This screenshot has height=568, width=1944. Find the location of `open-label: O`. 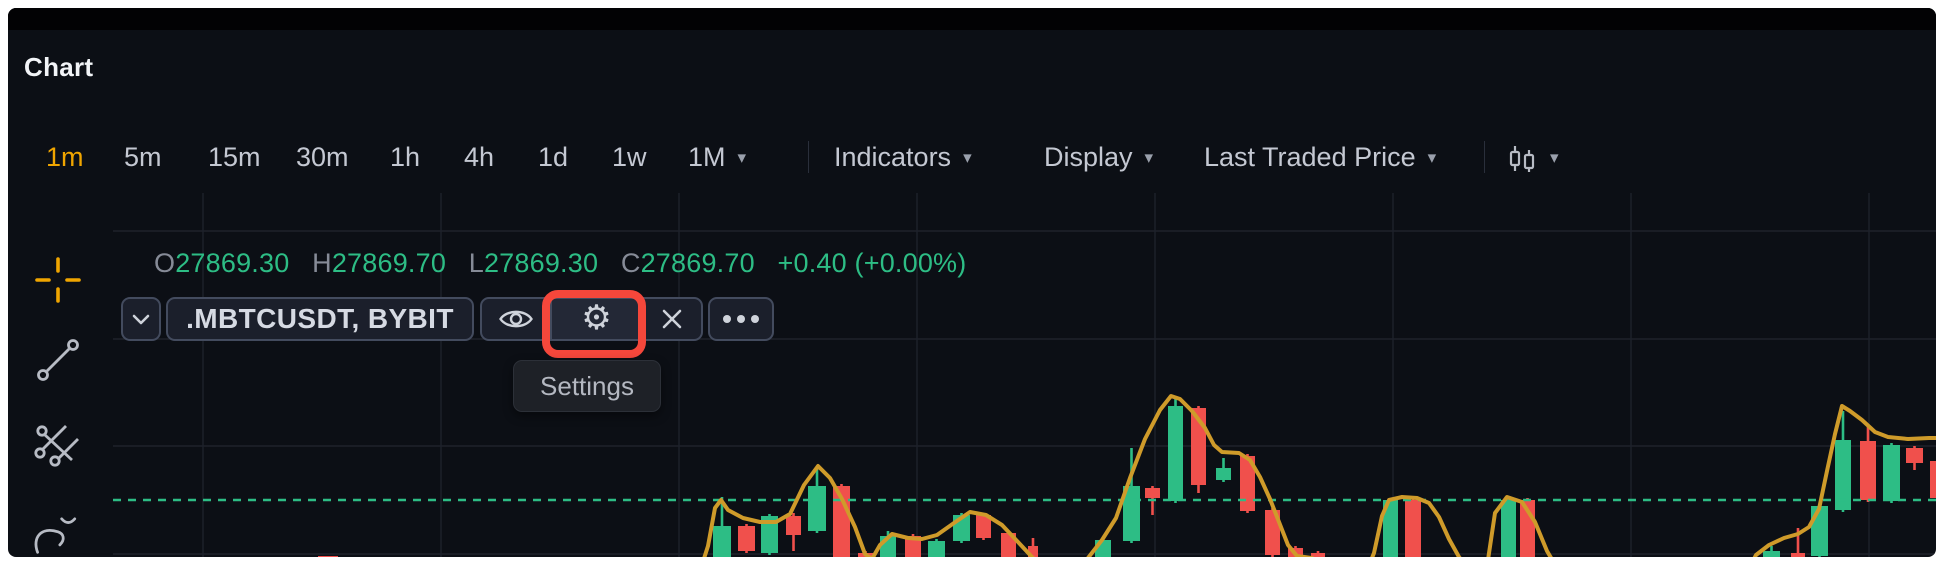

open-label: O is located at coordinates (165, 263).